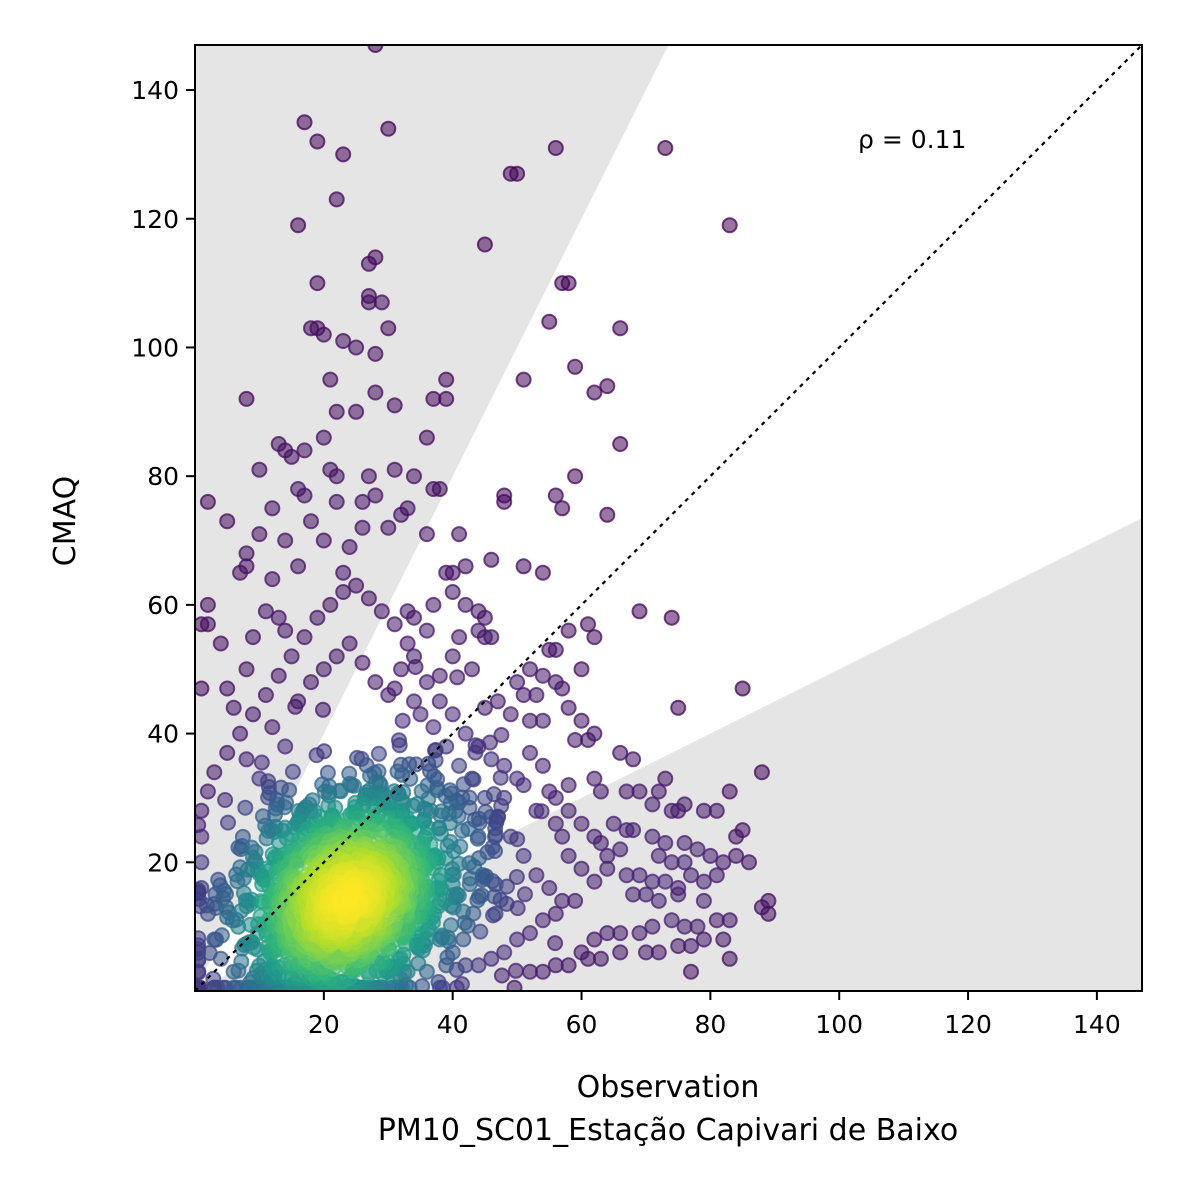  I want to click on x-tick-label: 120, so click(968, 1024).